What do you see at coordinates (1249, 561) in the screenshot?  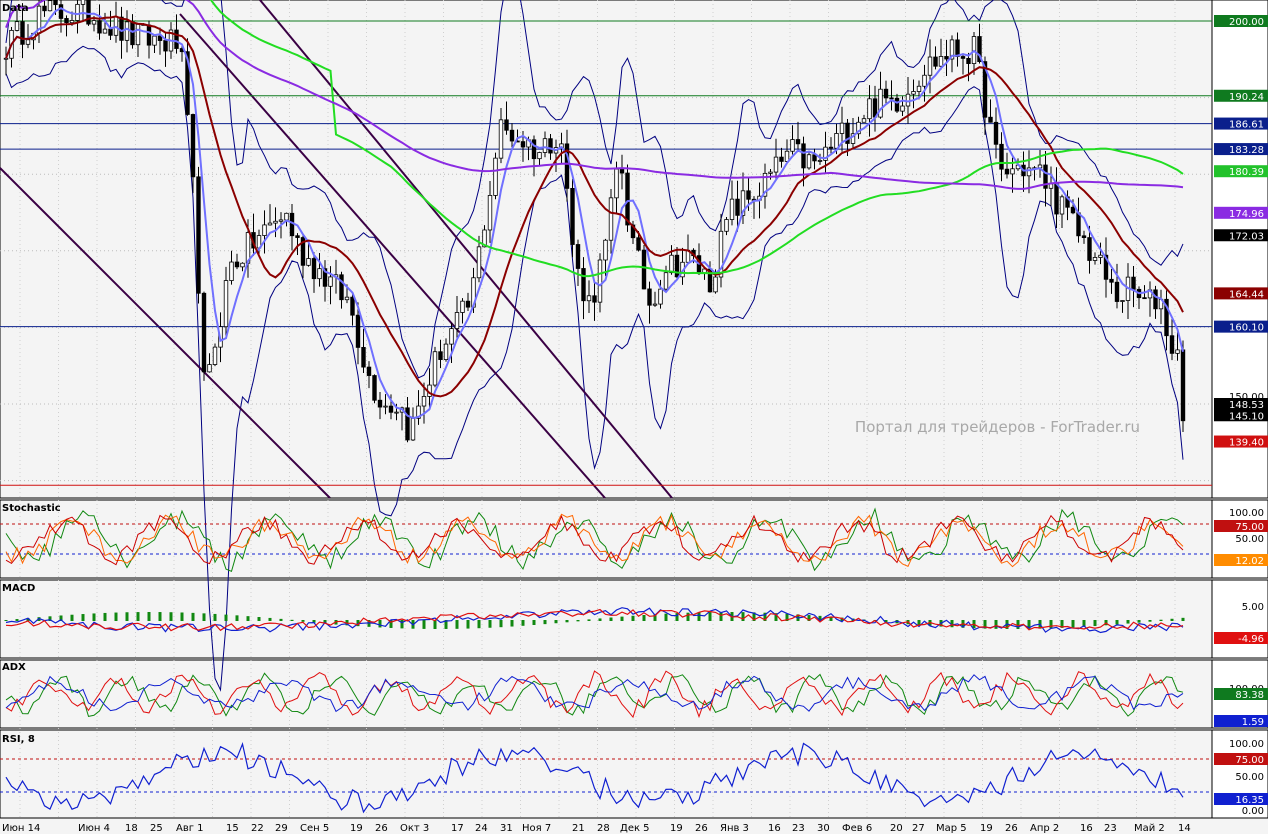 I see `stoch-badge-label: 12.02` at bounding box center [1249, 561].